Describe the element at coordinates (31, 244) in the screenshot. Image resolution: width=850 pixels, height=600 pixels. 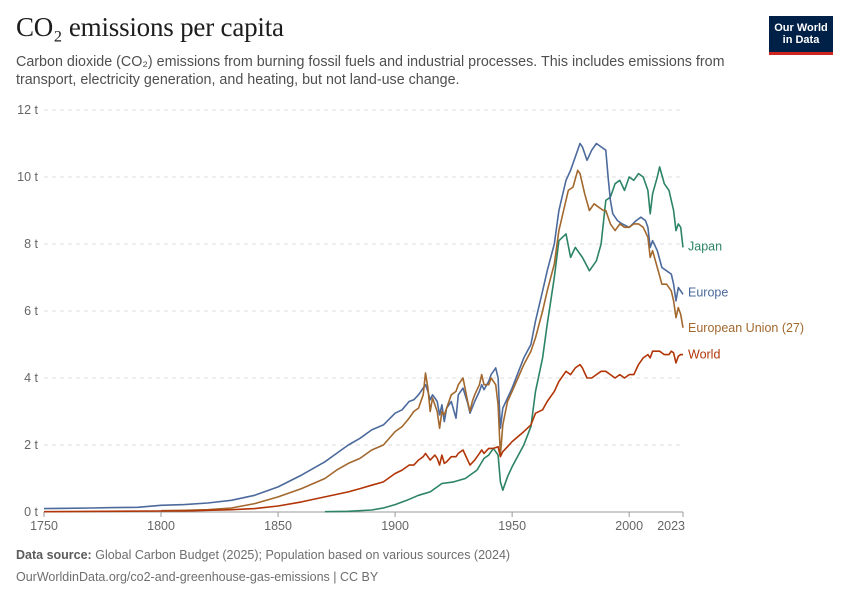
I see `y-tick-label: 8 t` at that location.